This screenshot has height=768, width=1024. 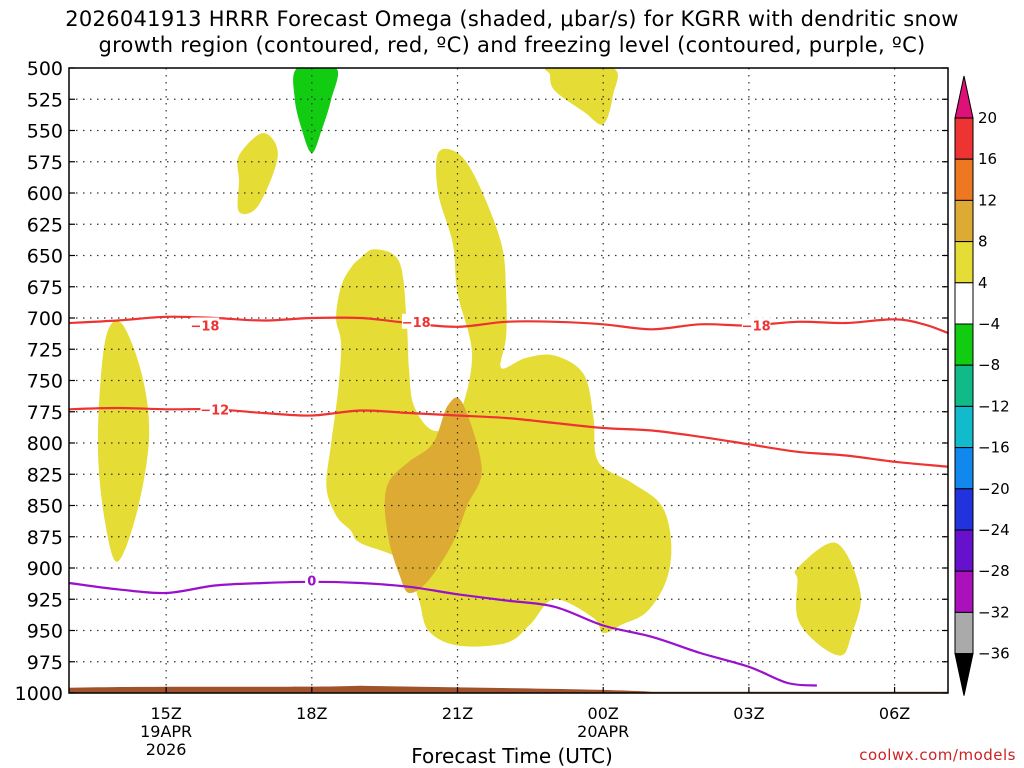 I want to click on y-tick-label-700: 700, so click(x=45, y=319).